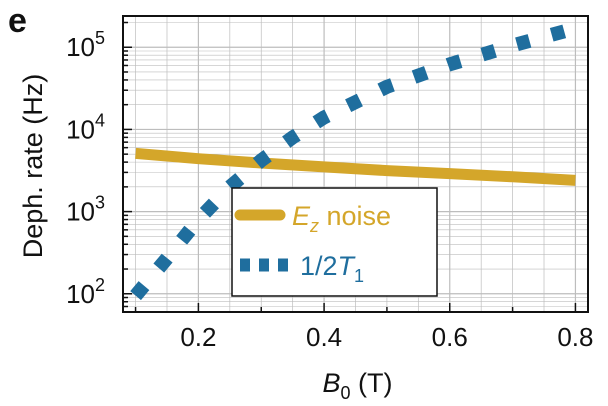 The width and height of the screenshot is (608, 406). Describe the element at coordinates (33, 166) in the screenshot. I see `y-axis-label: Deph. rate (Hz)` at that location.